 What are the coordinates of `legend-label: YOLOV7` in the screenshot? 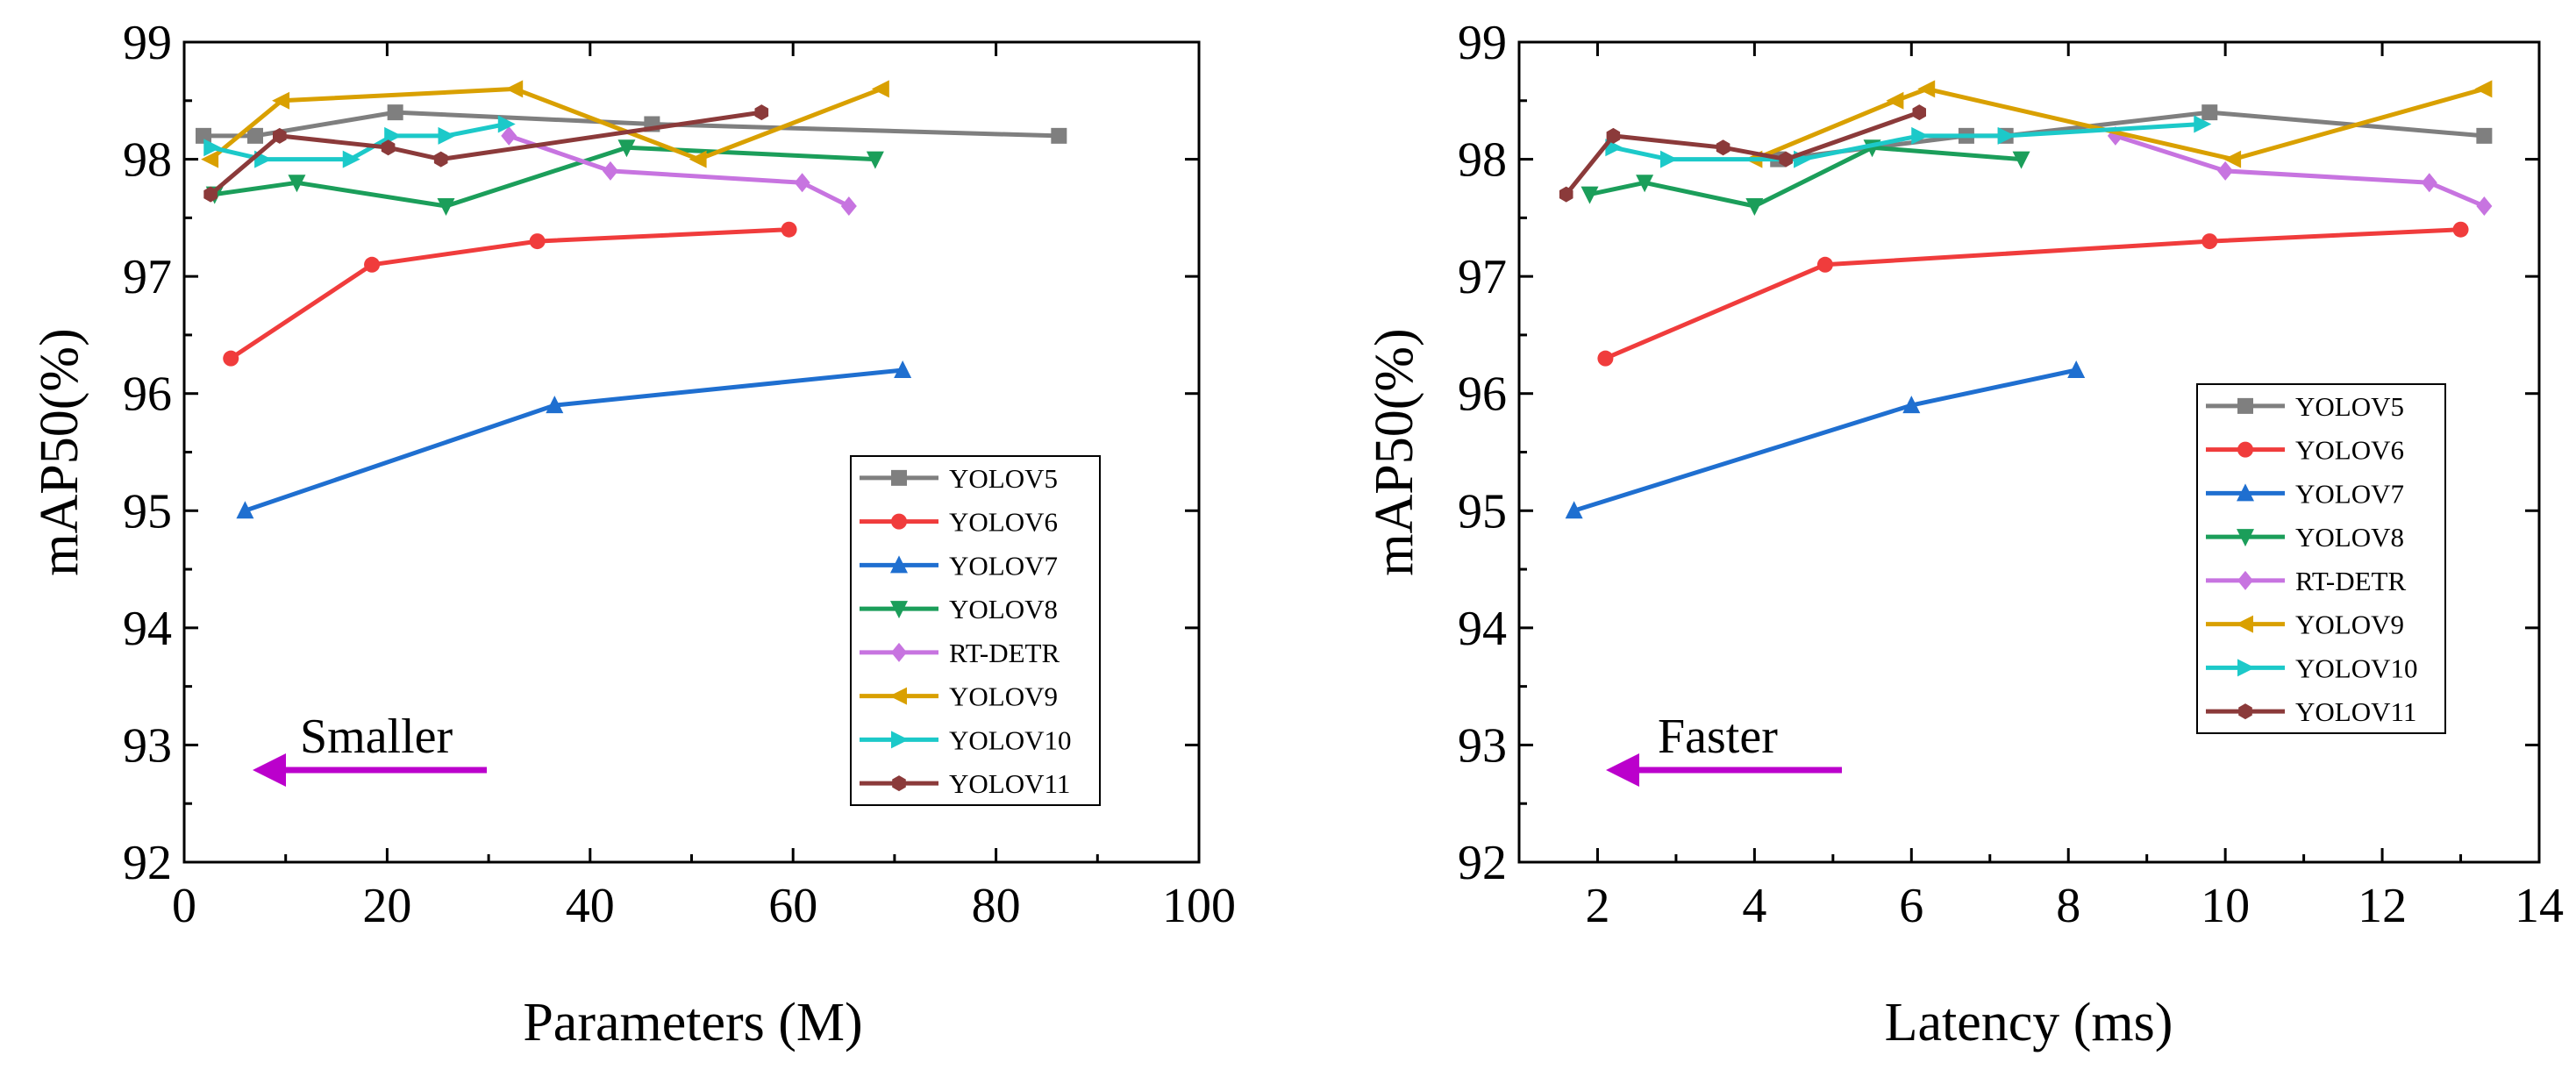 It's located at (2350, 493).